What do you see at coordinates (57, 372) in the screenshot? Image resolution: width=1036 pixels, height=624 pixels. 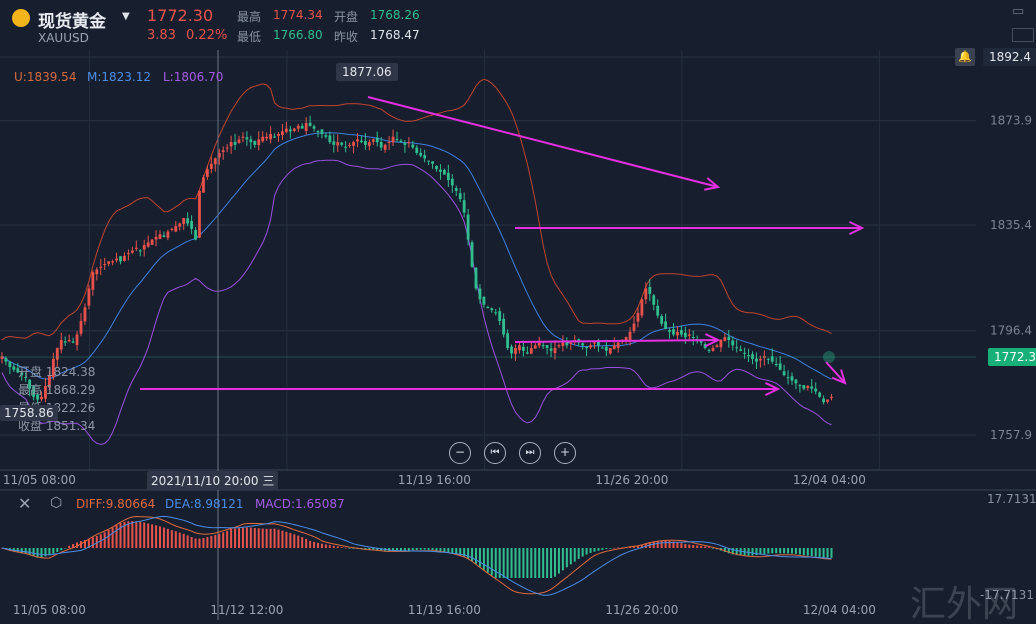 I see `ohlc-open: 开盘 1824.38` at bounding box center [57, 372].